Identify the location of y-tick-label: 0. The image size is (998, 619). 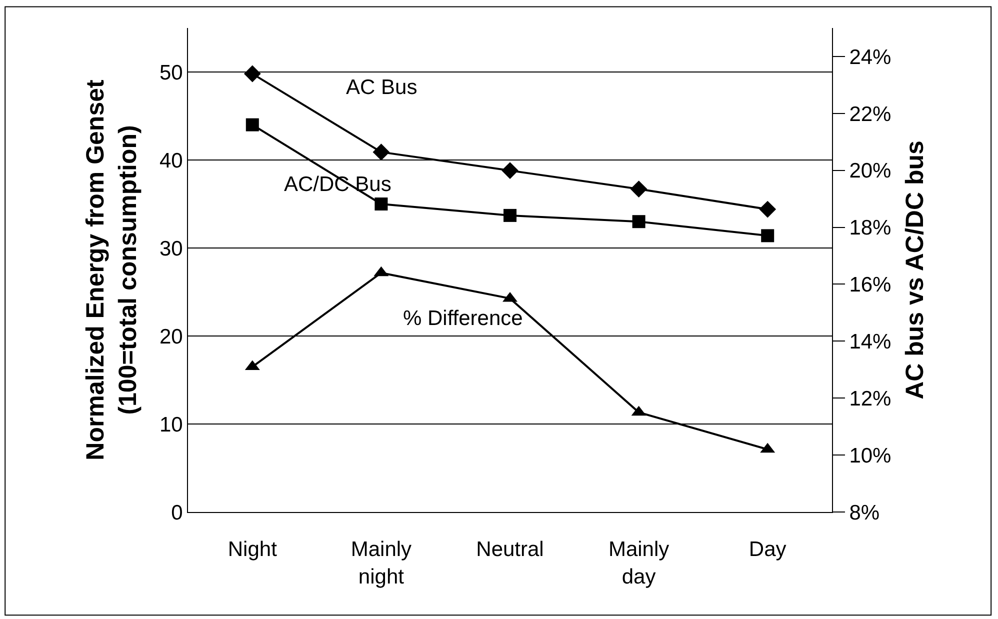
(177, 512).